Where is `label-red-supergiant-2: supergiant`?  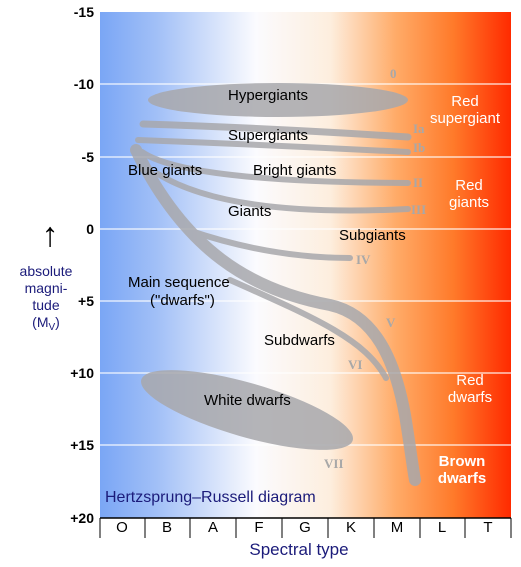
label-red-supergiant-2: supergiant is located at coordinates (465, 118).